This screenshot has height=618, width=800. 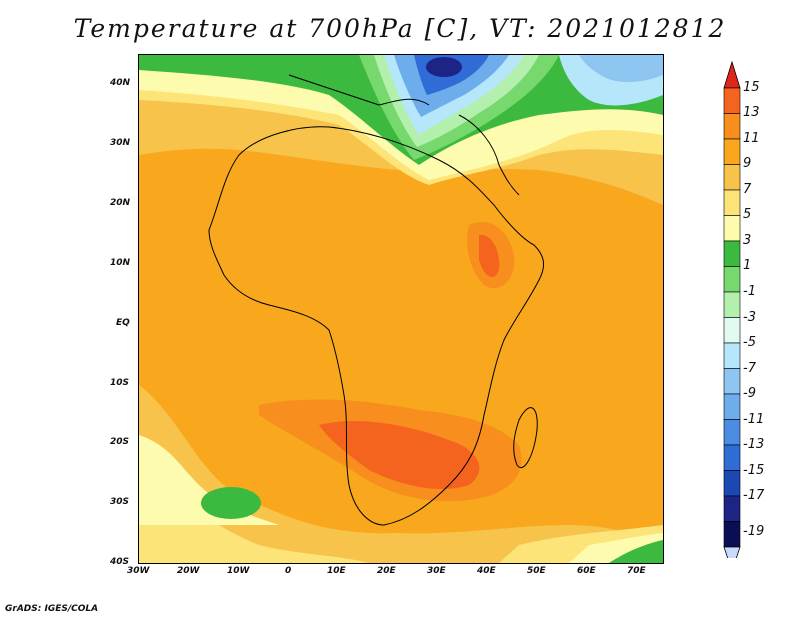 I want to click on colorbar-label: -11, so click(x=754, y=419).